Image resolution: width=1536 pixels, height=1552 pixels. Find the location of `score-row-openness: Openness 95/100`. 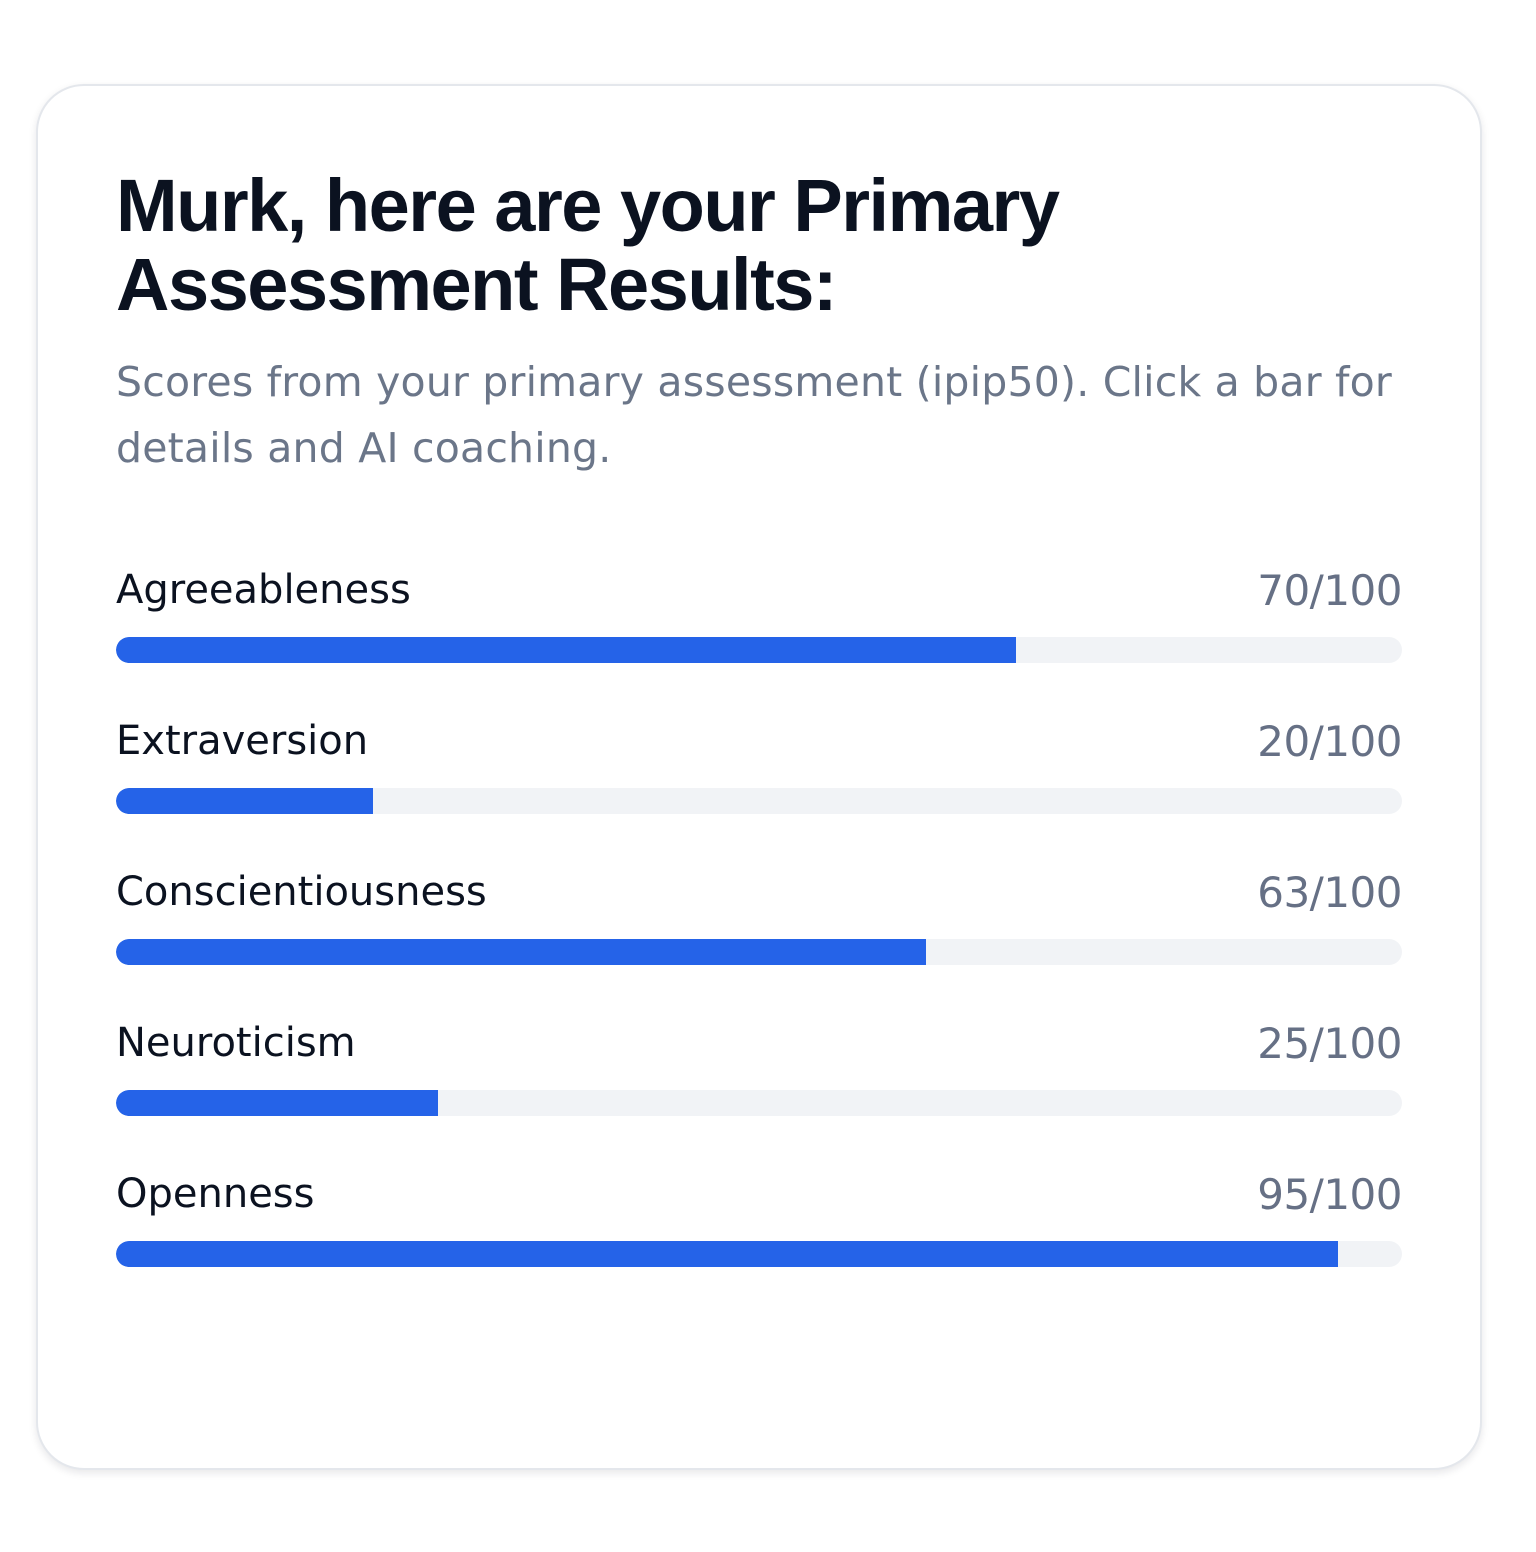

score-row-openness: Openness 95/100 is located at coordinates (759, 1244).